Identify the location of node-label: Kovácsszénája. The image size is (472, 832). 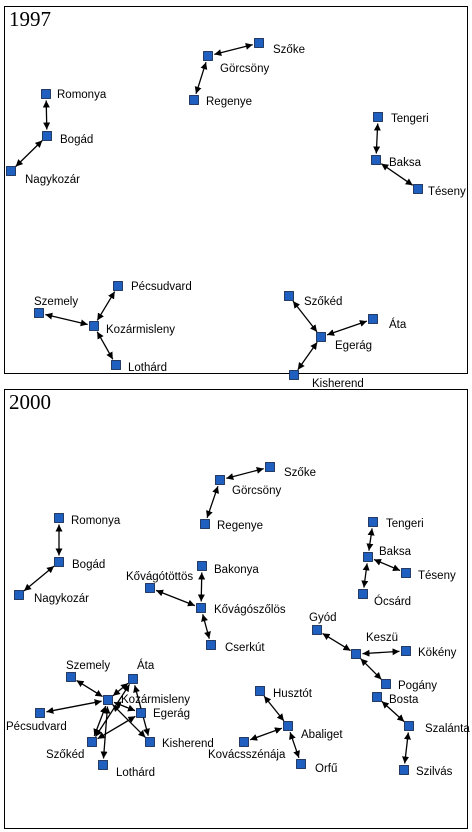
(247, 755).